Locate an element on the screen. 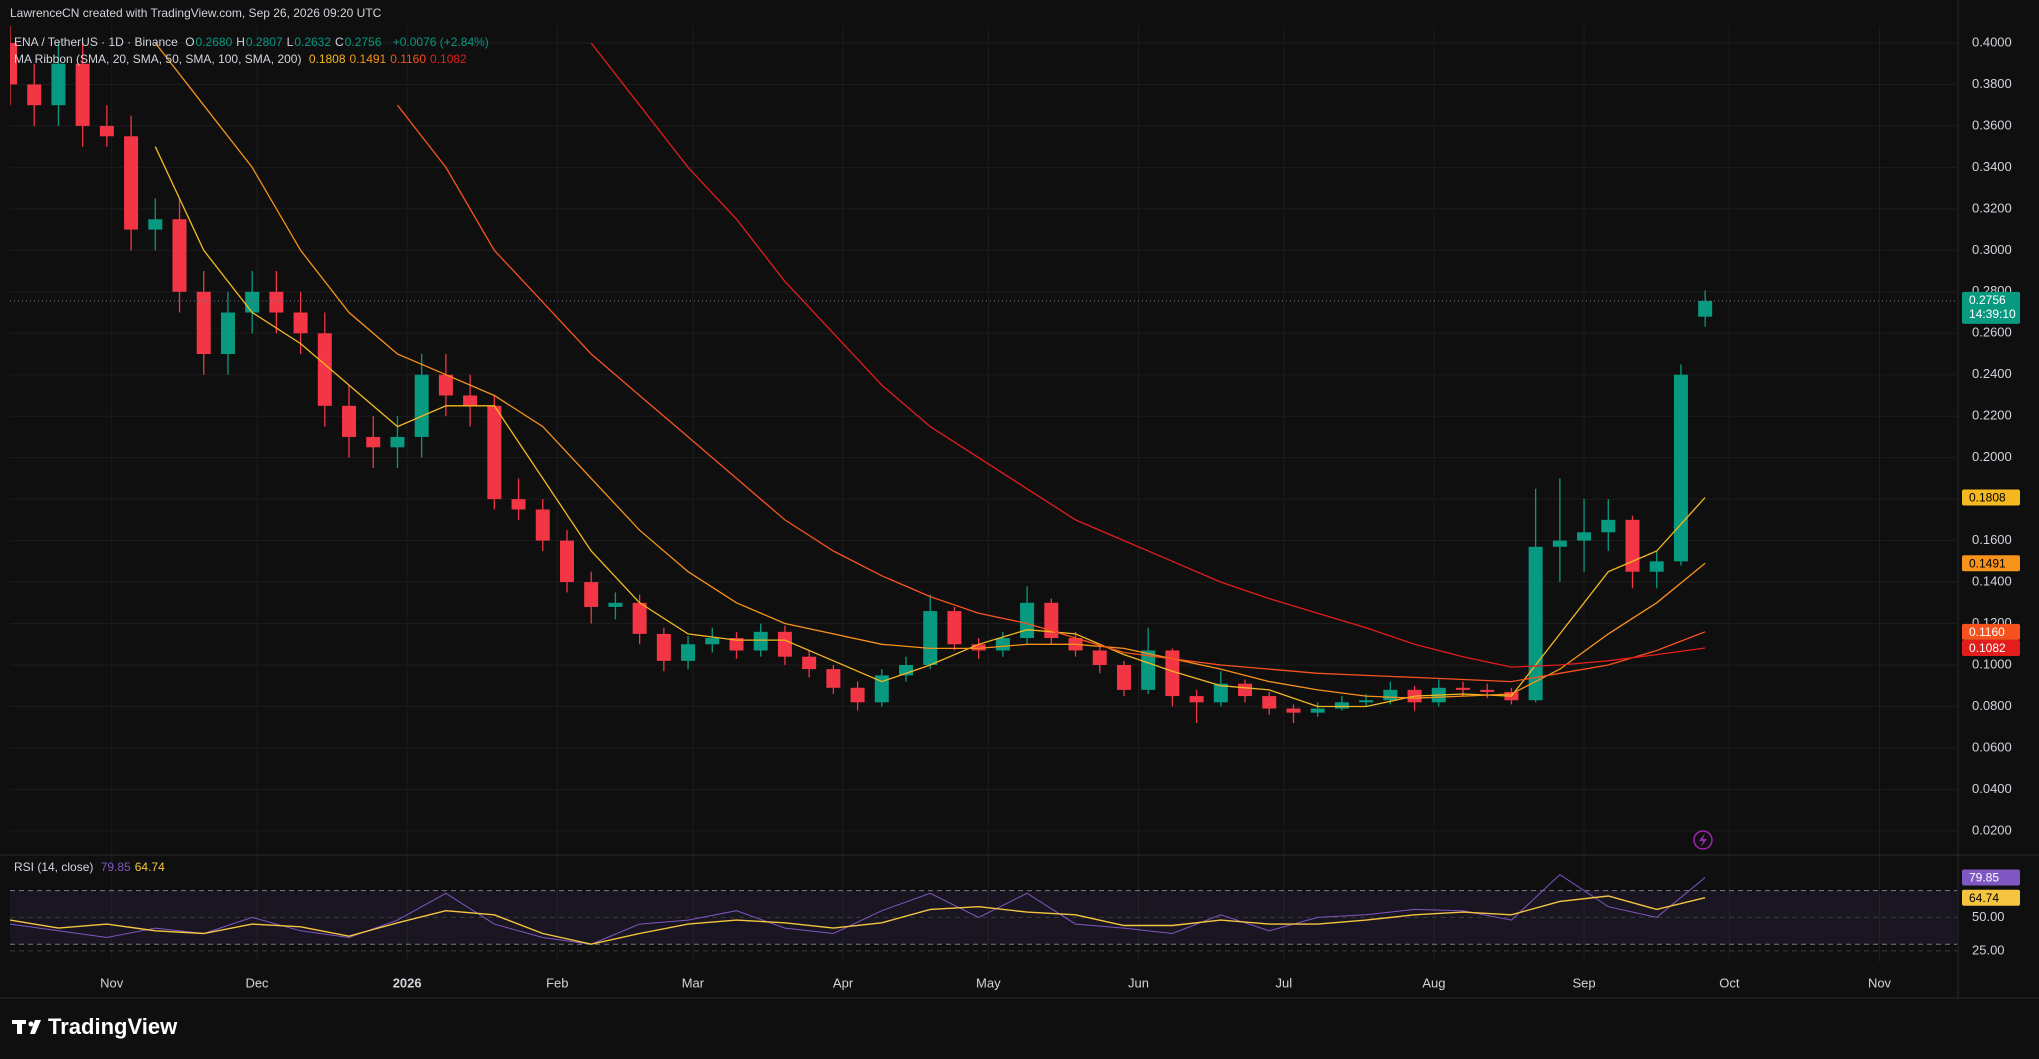 The image size is (2039, 1059). y-tick-label: 0.0600 is located at coordinates (1992, 746).